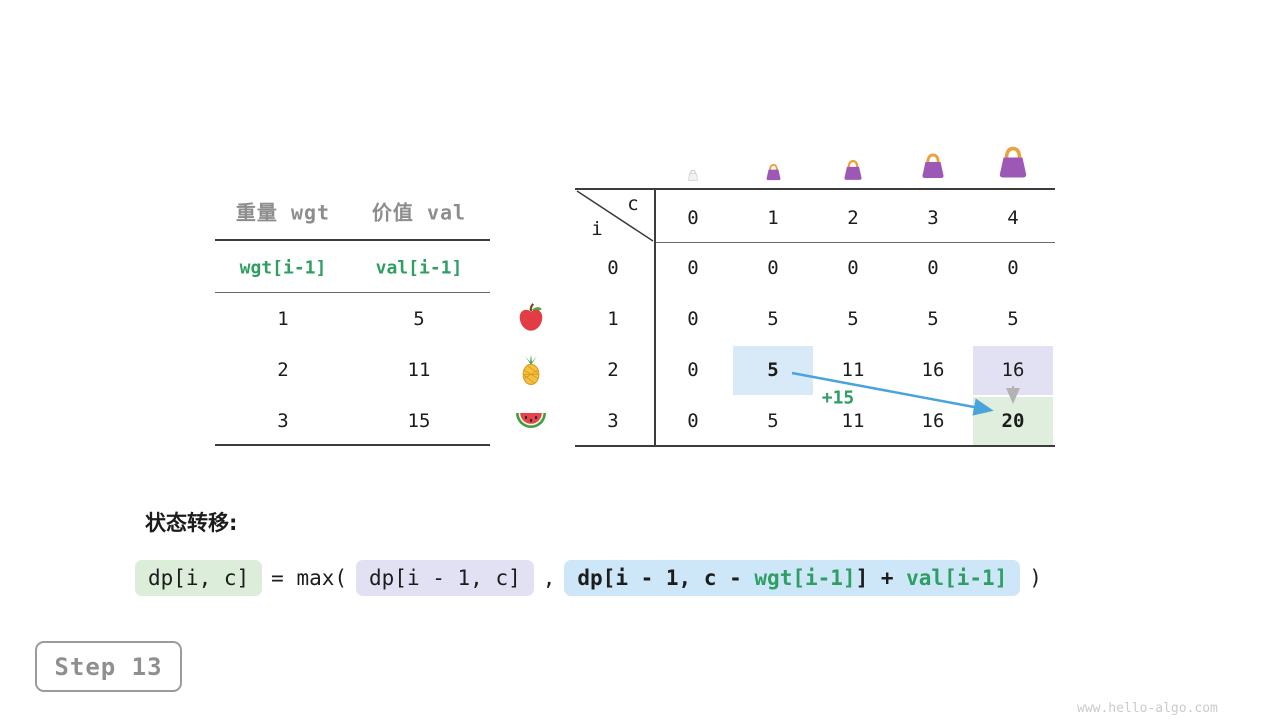 The height and width of the screenshot is (720, 1280). What do you see at coordinates (531, 370) in the screenshot?
I see `pineapple-icon` at bounding box center [531, 370].